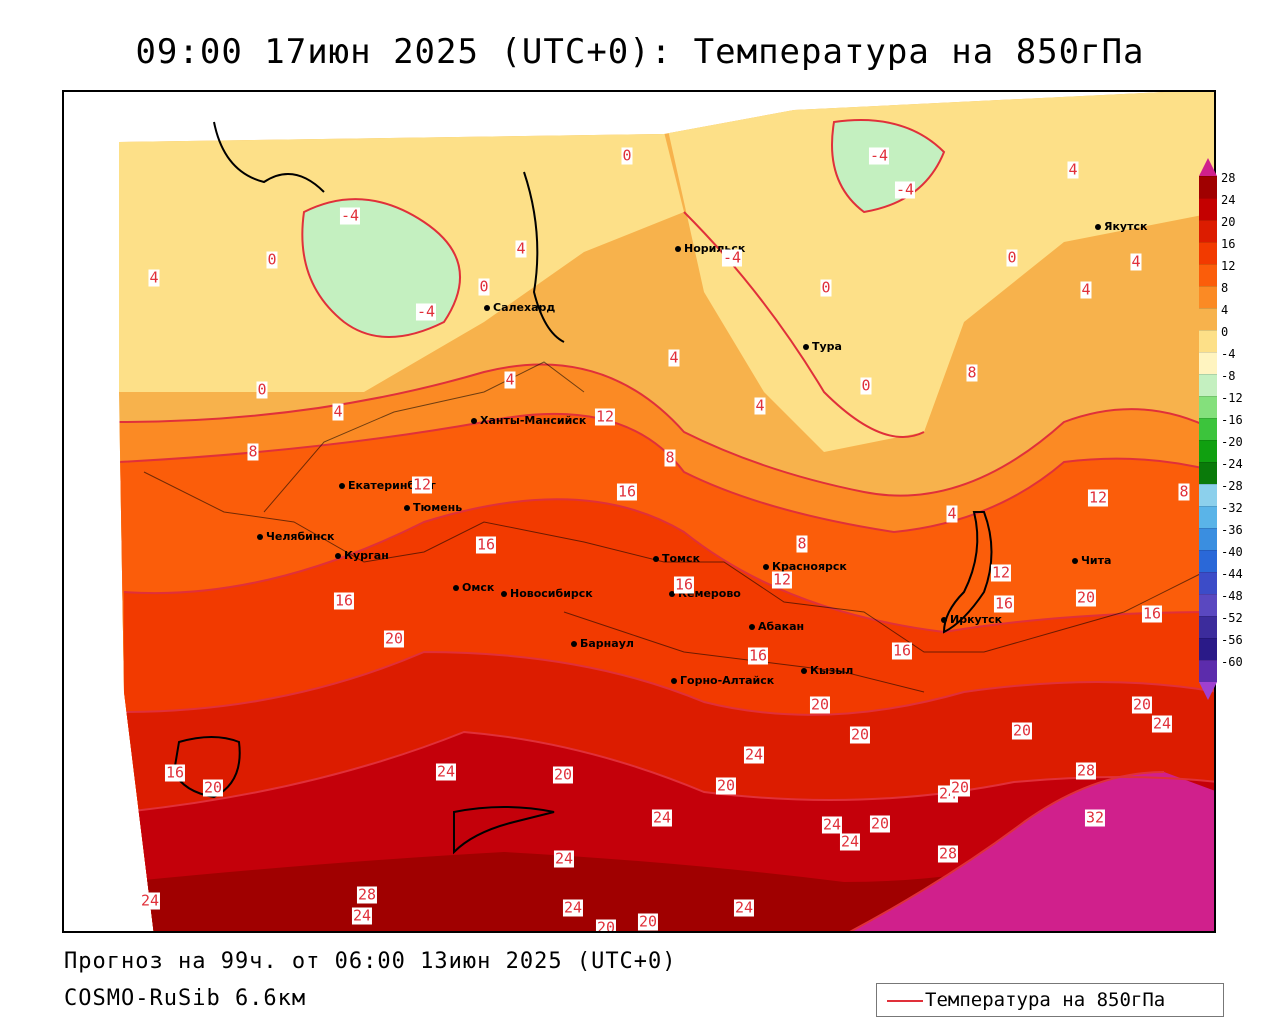 The image size is (1280, 1024). I want to click on city-chelyabinsk: Челябинск, so click(295, 536).